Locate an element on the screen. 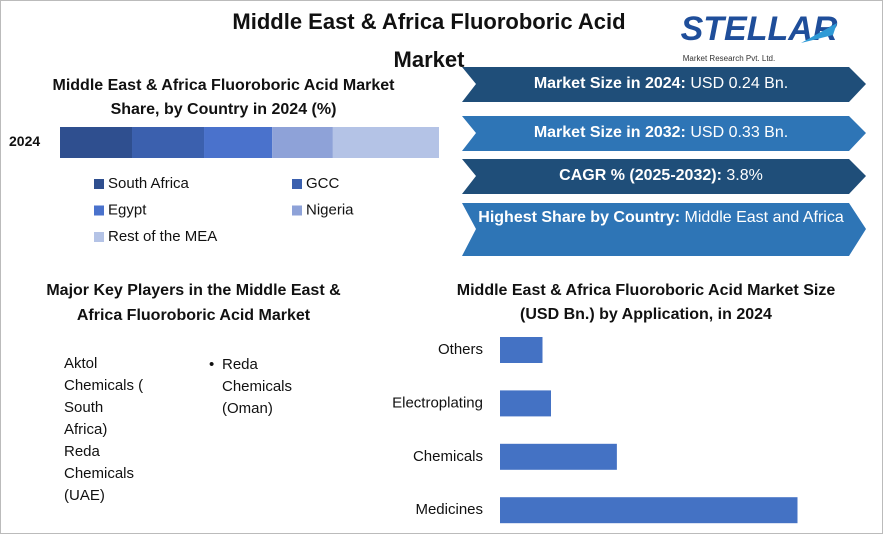 The image size is (883, 534). y-tick-label: Medicines is located at coordinates (449, 509).